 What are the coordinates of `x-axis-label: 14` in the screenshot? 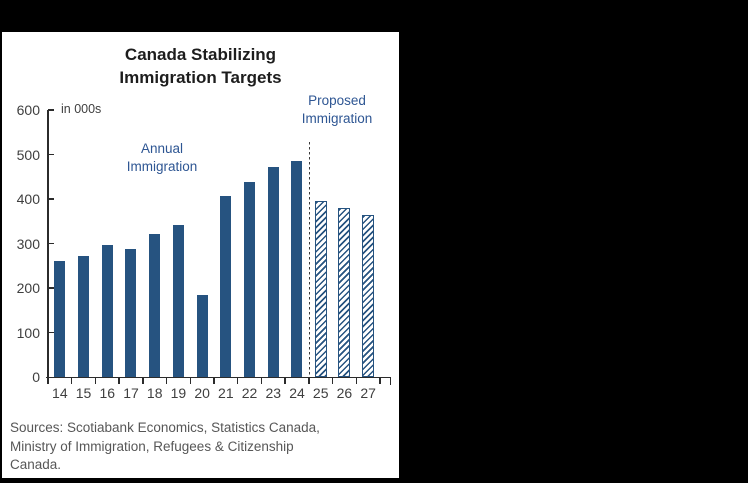 It's located at (60, 393).